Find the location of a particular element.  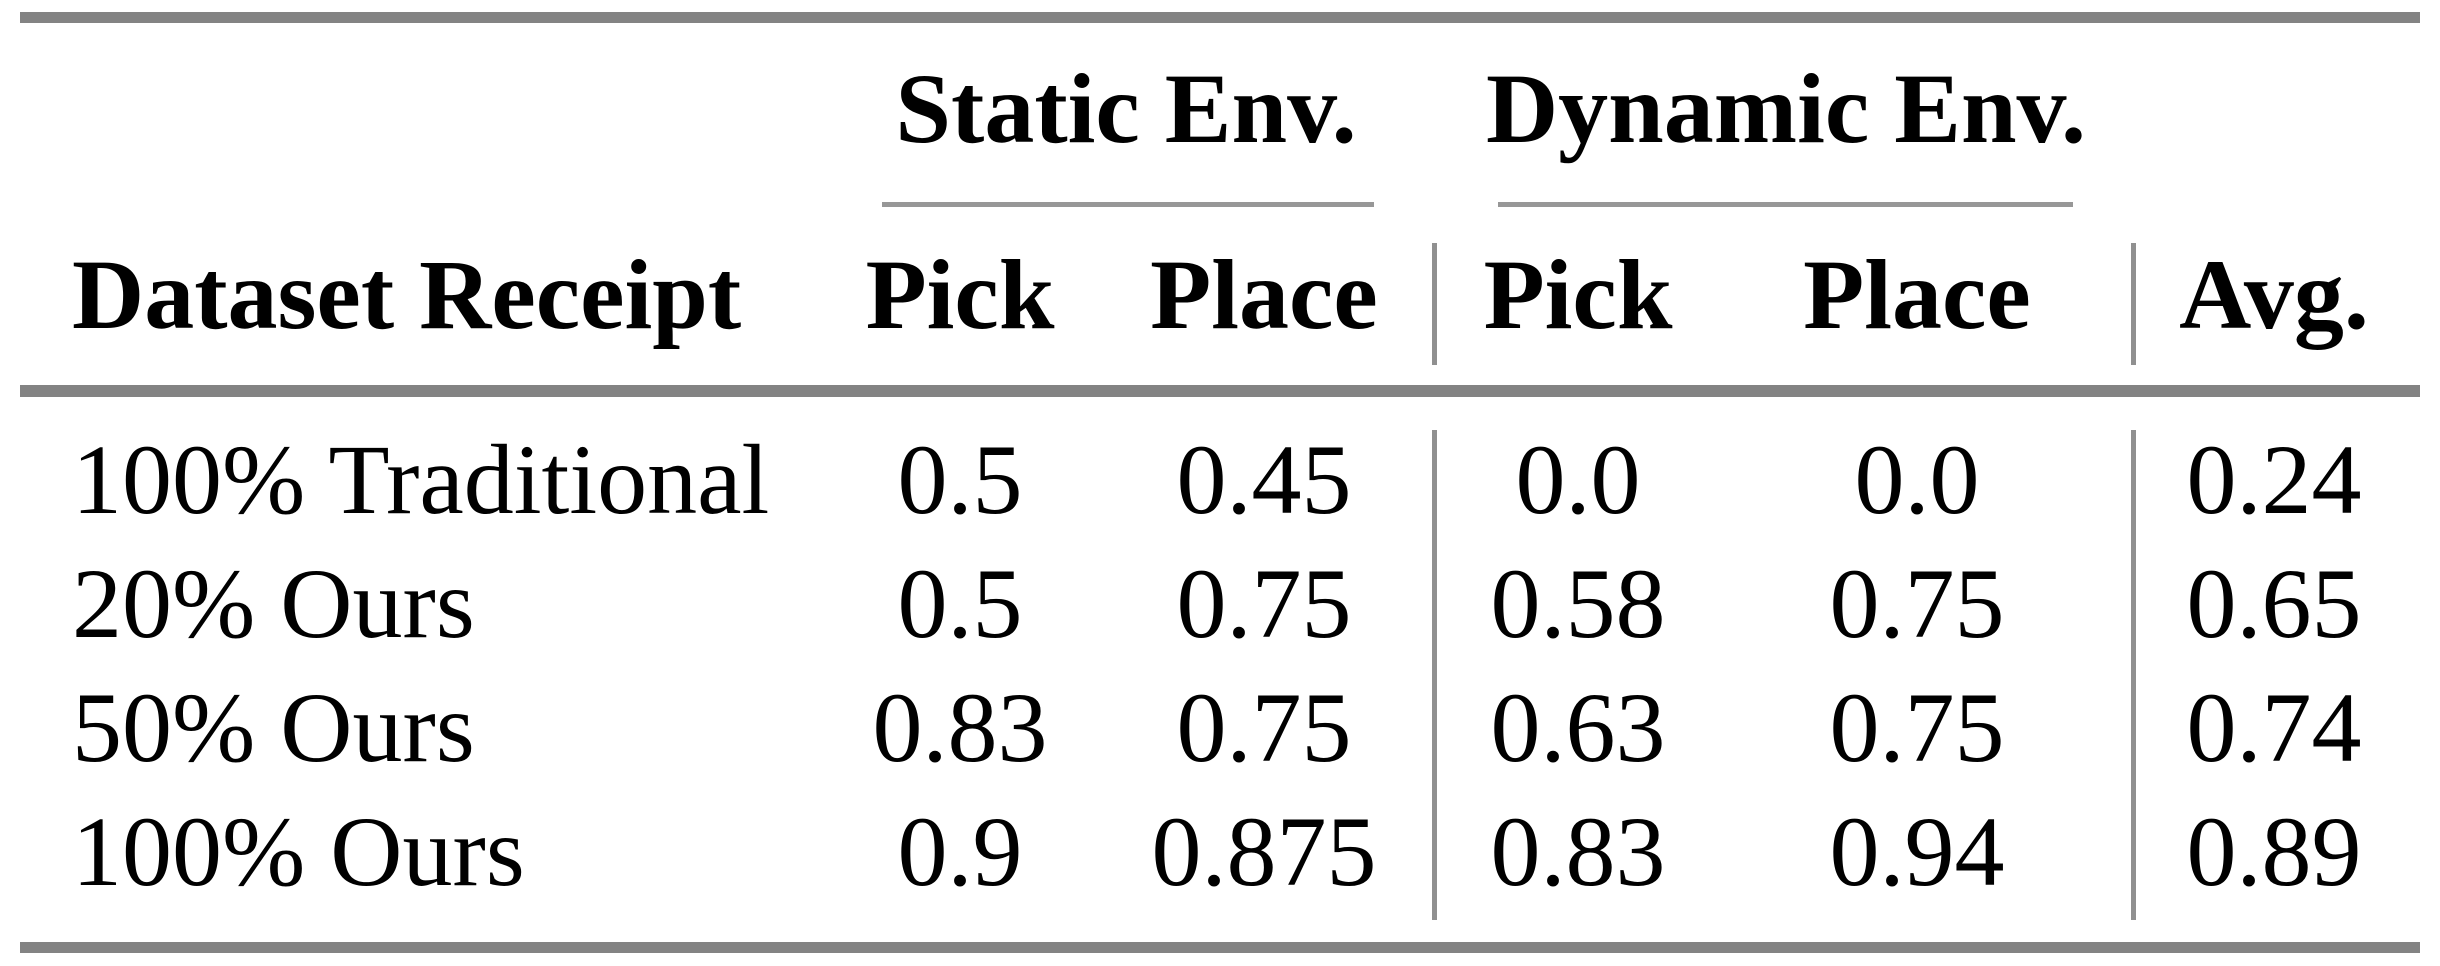

group-header-dynamic-env: Dynamic Env. is located at coordinates (1786, 108).